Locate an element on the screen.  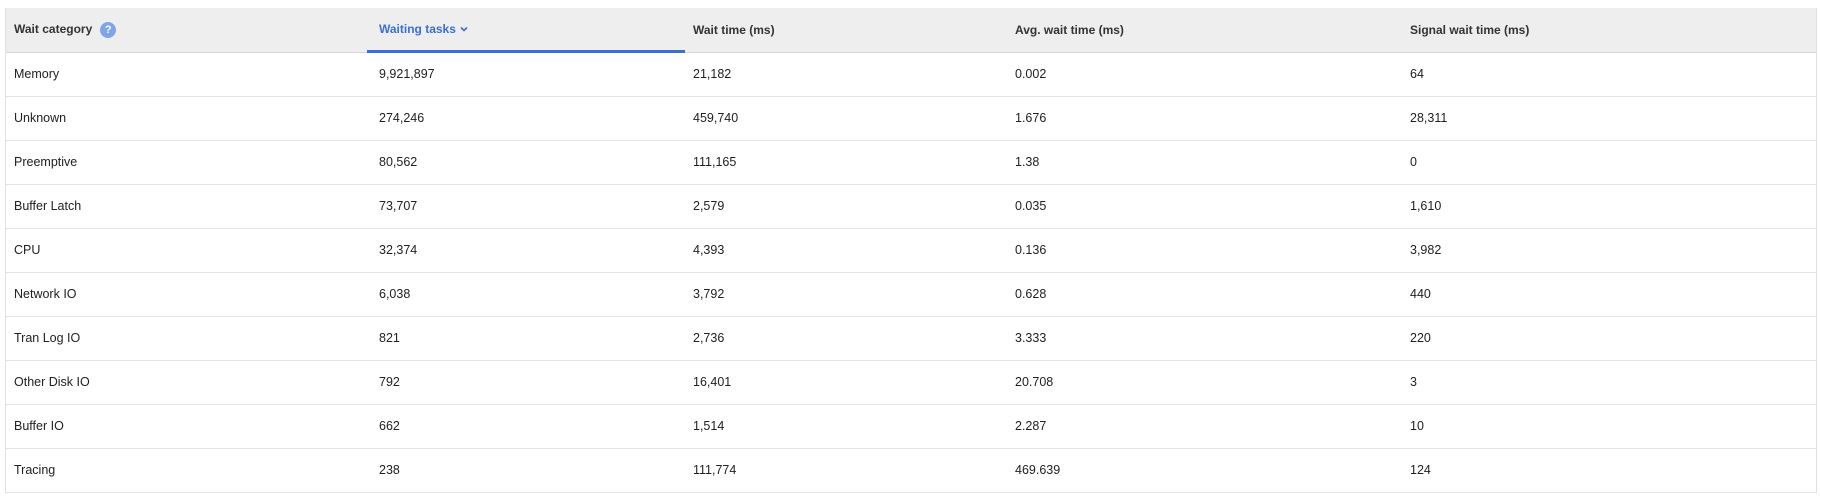
cell-waiting-tasks: 238 is located at coordinates (526, 470).